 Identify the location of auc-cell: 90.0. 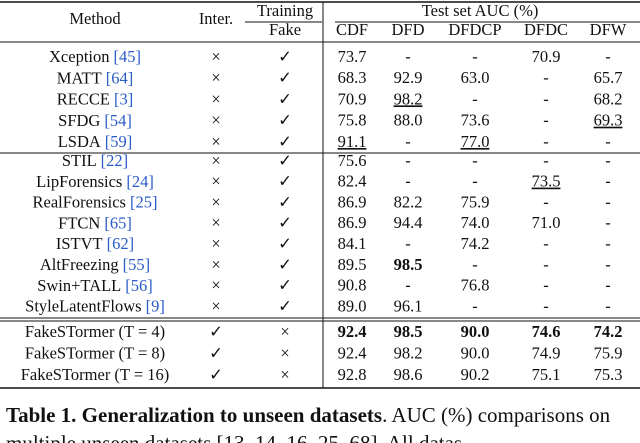
(475, 331).